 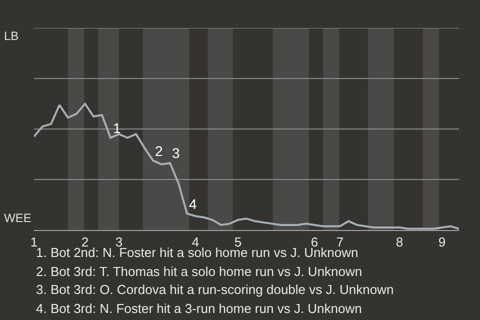 What do you see at coordinates (199, 308) in the screenshot?
I see `text: 4. Bot 3rd: N. Foster hit a 3-run home run vs J. Unknown` at bounding box center [199, 308].